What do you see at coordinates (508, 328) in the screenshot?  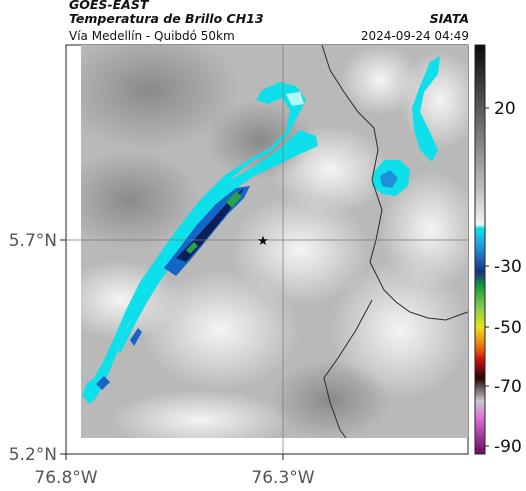 I see `colorbar-tick-label: -50` at bounding box center [508, 328].